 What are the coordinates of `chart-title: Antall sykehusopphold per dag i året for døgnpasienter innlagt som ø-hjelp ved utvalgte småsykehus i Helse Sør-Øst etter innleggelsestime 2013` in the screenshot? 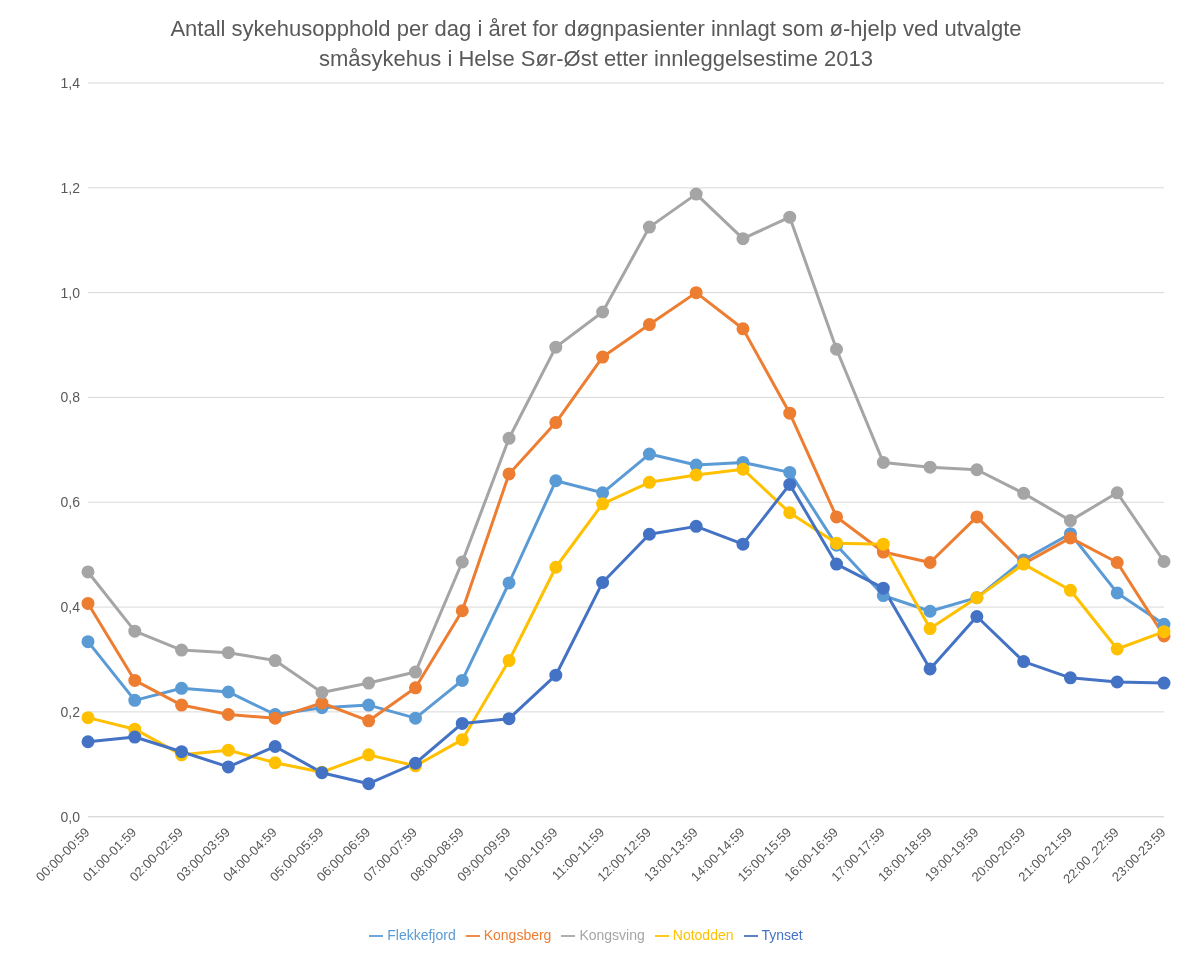 It's located at (596, 44).